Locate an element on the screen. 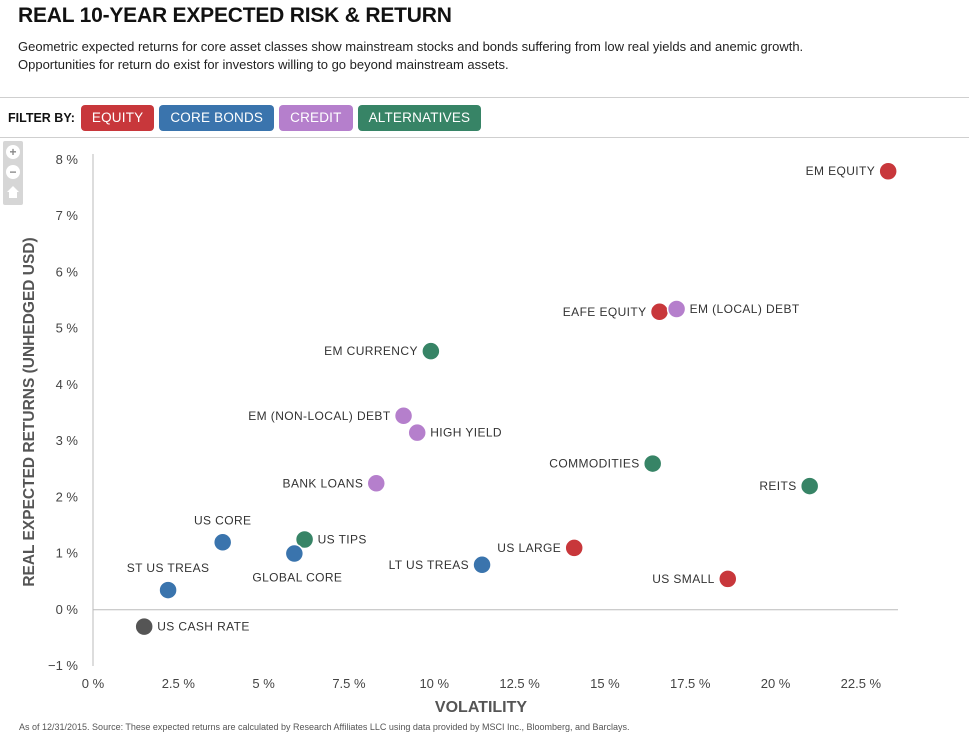  zoom-controls: + − is located at coordinates (13, 173).